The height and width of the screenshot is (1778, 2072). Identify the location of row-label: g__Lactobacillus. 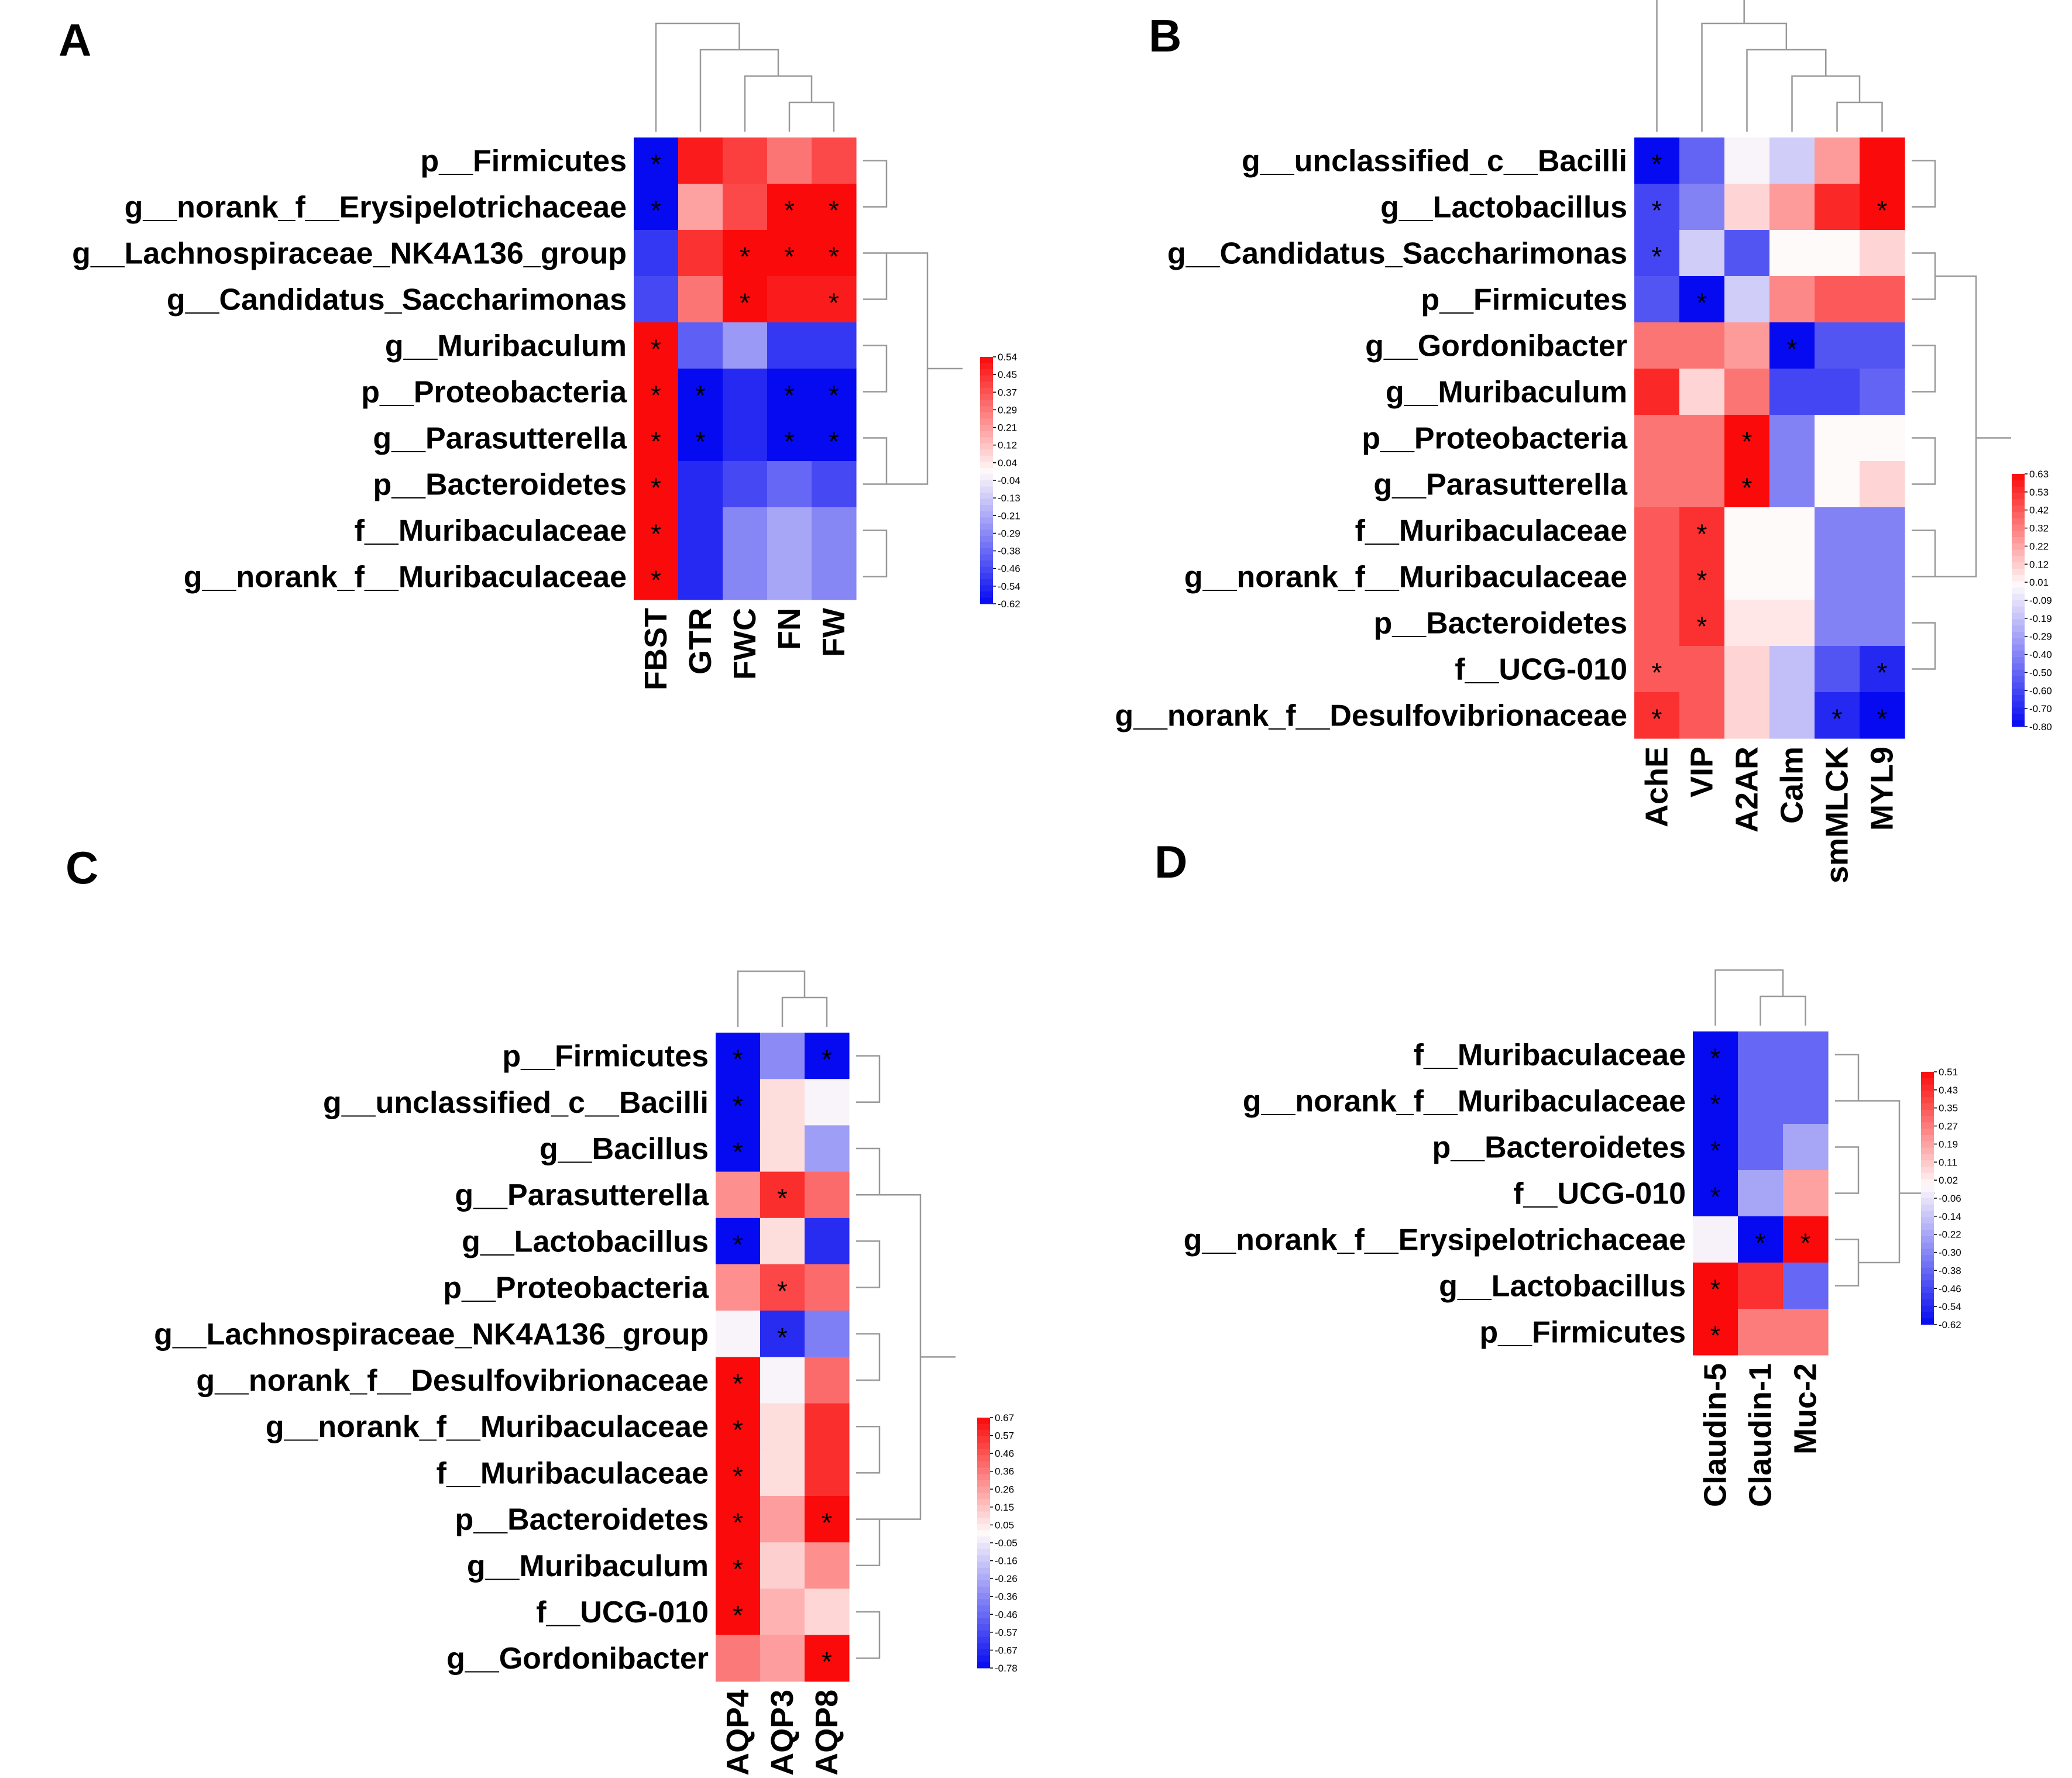
(585, 1241).